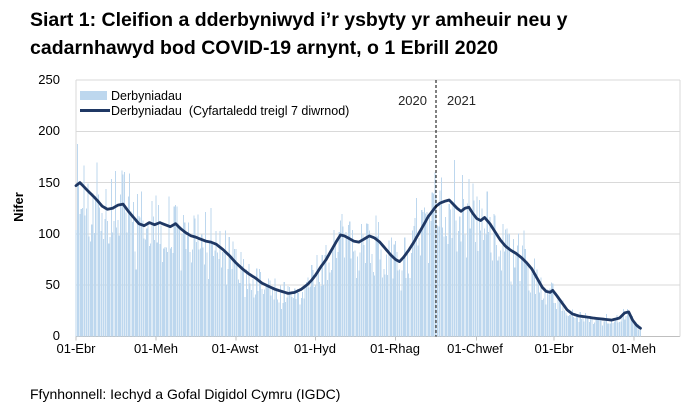 The width and height of the screenshot is (687, 420). What do you see at coordinates (634, 348) in the screenshot?
I see `x-tick-label: 01-Meh` at bounding box center [634, 348].